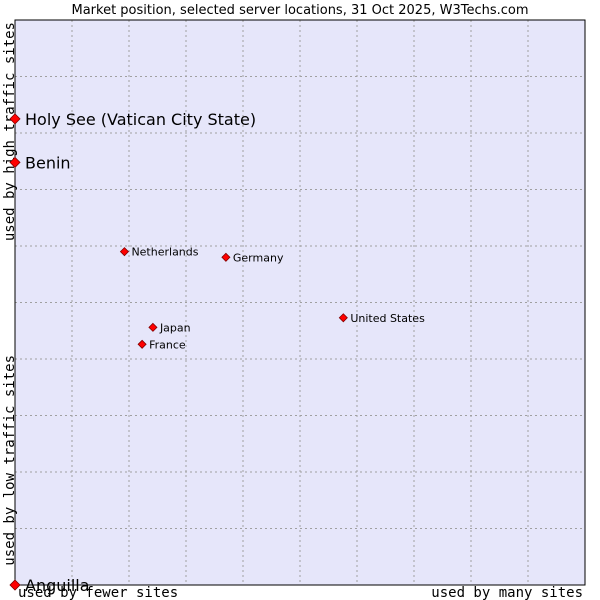 This screenshot has width=600, height=600. I want to click on point-marker-netherlands, so click(124, 252).